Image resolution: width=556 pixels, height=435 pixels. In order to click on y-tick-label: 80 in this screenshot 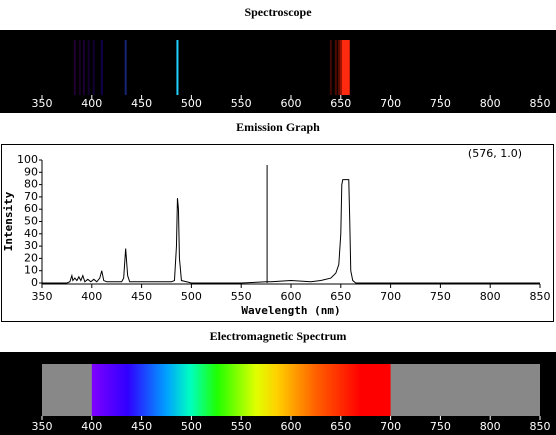, I will do `click(31, 184)`.